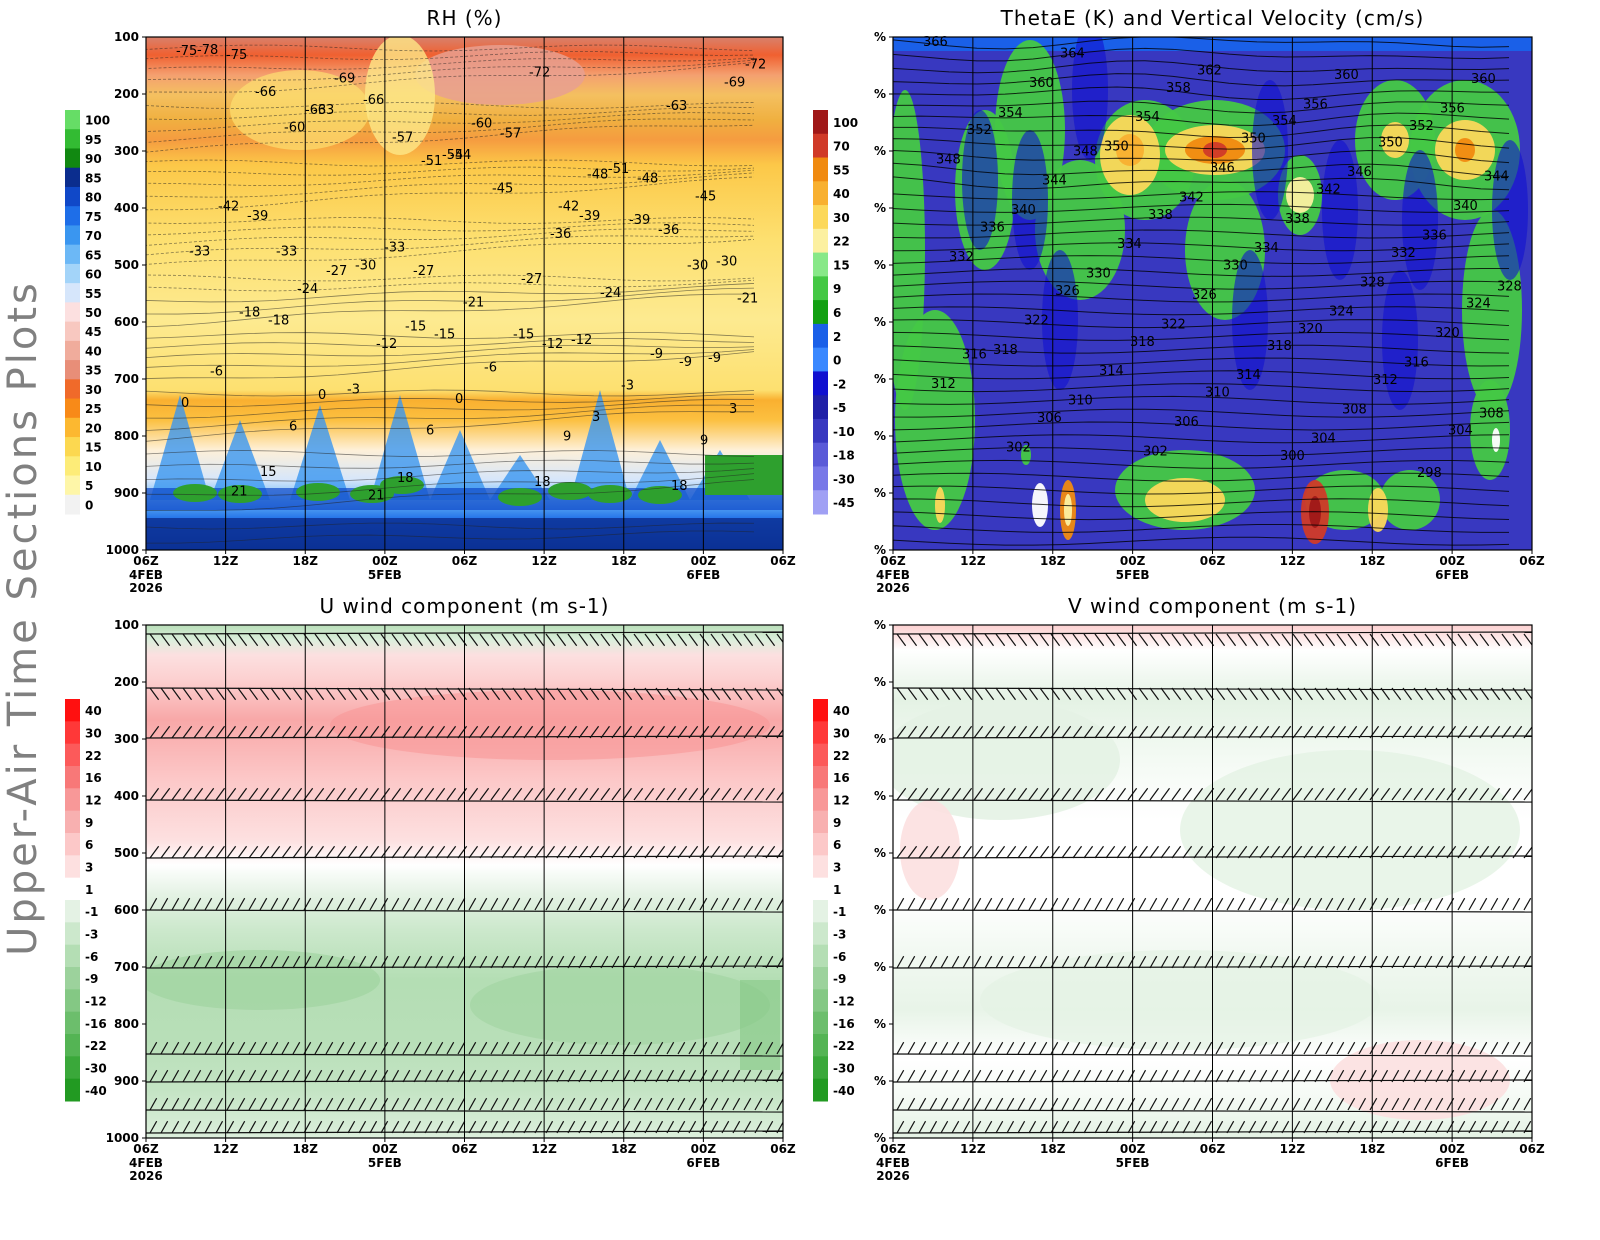 This screenshot has height=1240, width=1600. Describe the element at coordinates (93, 255) in the screenshot. I see `colorbar-label: 65` at that location.